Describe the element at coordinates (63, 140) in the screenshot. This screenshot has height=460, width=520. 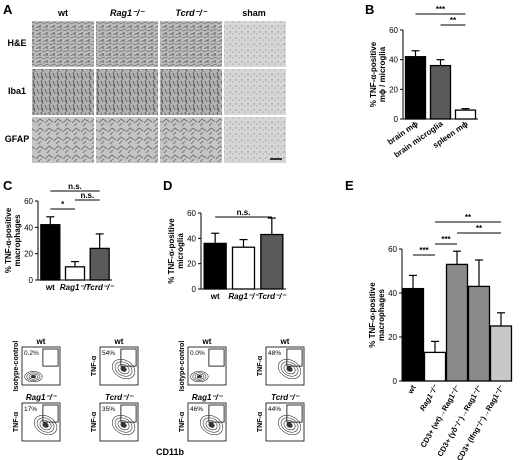
I see `micrograph-gfap-wt` at that location.